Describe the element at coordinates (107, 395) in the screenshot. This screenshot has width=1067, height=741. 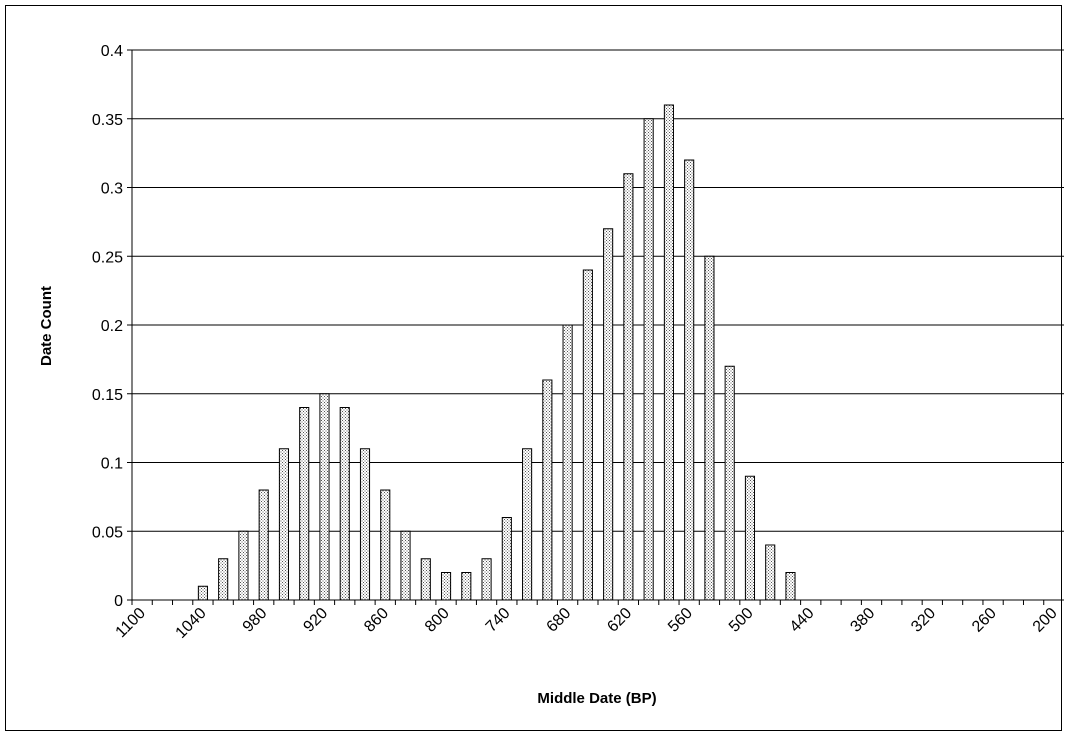
I see `y-tick-label: 0.15` at that location.